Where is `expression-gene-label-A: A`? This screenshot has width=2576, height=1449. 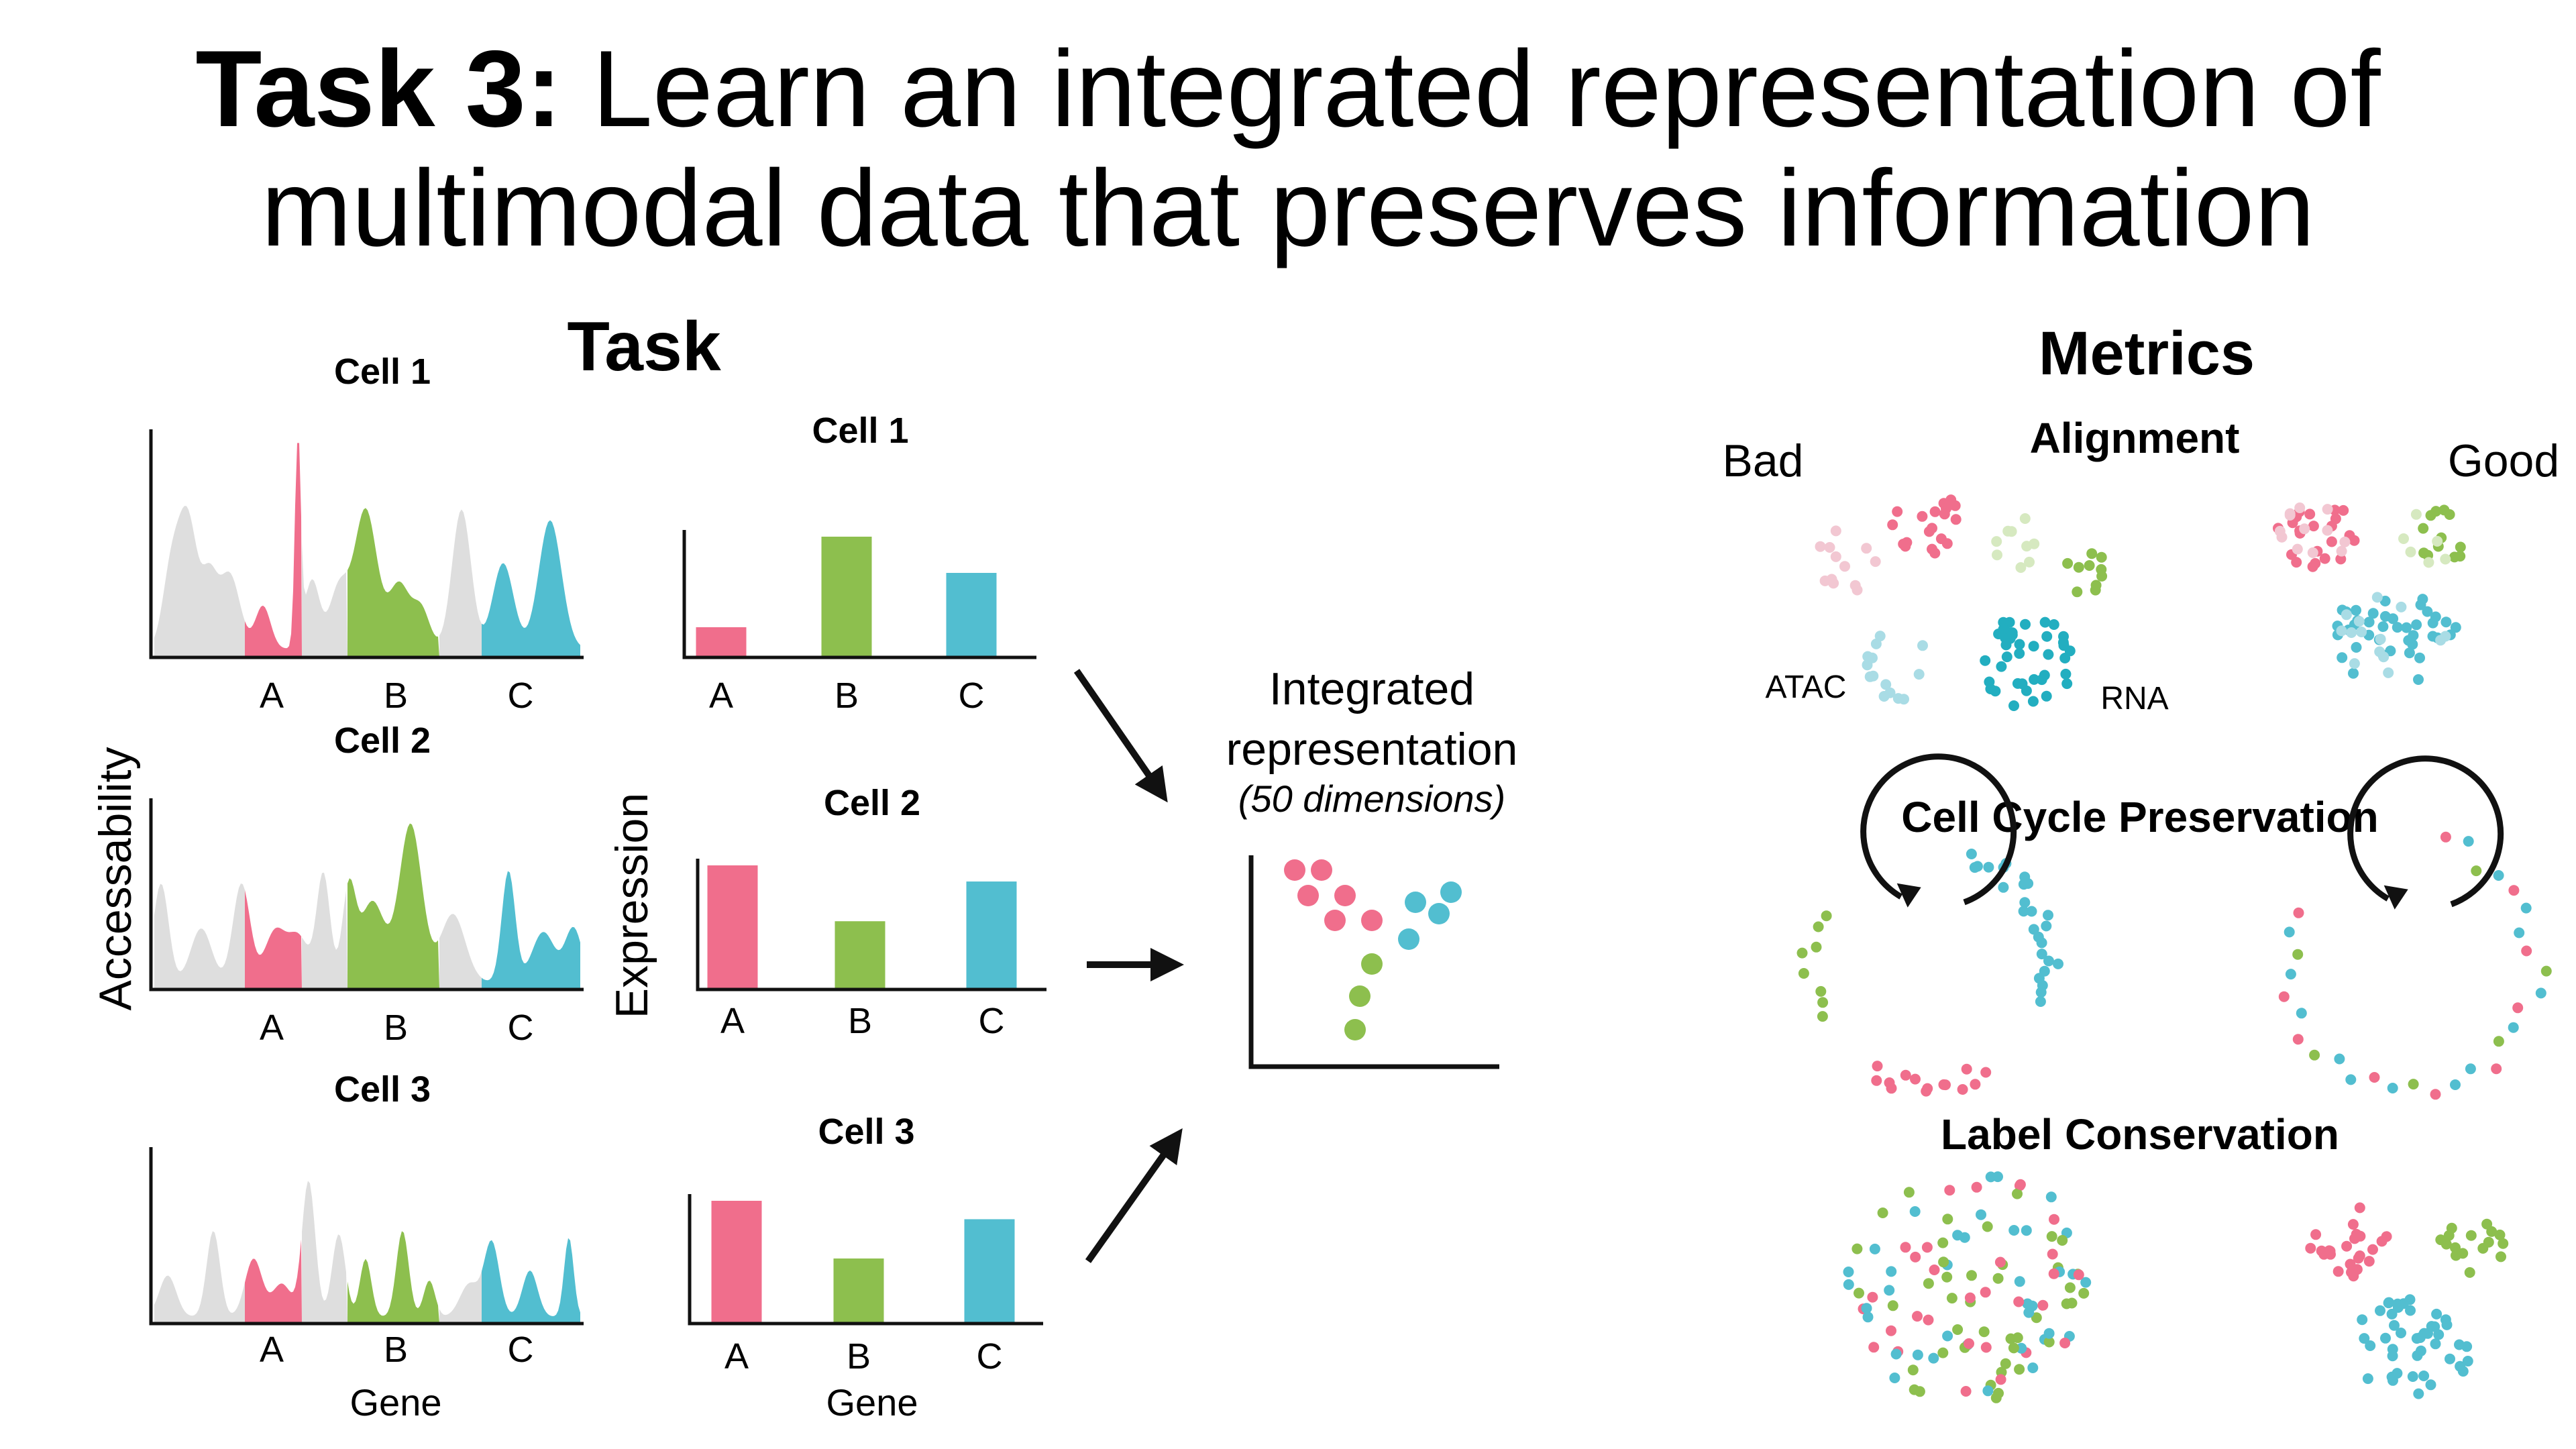 expression-gene-label-A: A is located at coordinates (732, 1021).